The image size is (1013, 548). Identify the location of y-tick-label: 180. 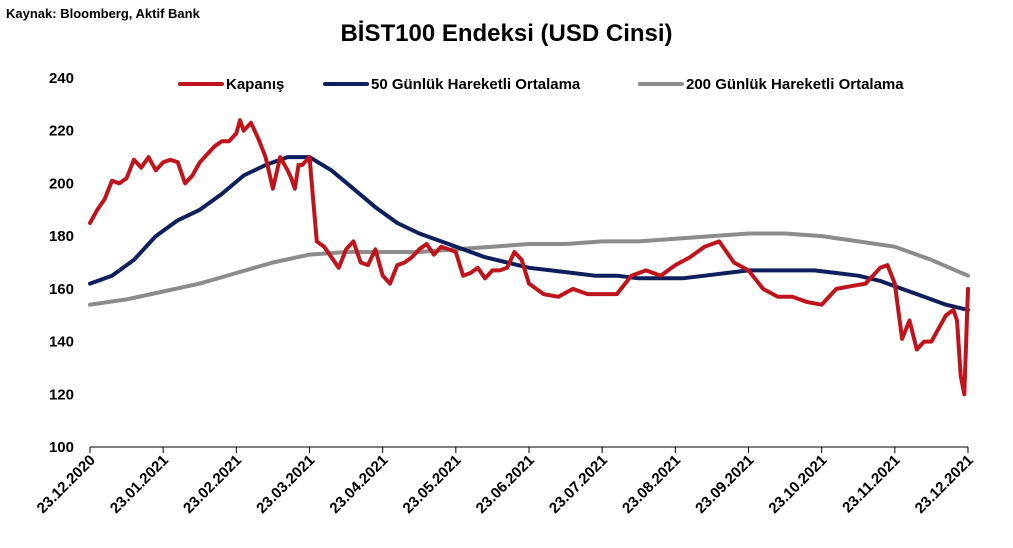
(61, 236).